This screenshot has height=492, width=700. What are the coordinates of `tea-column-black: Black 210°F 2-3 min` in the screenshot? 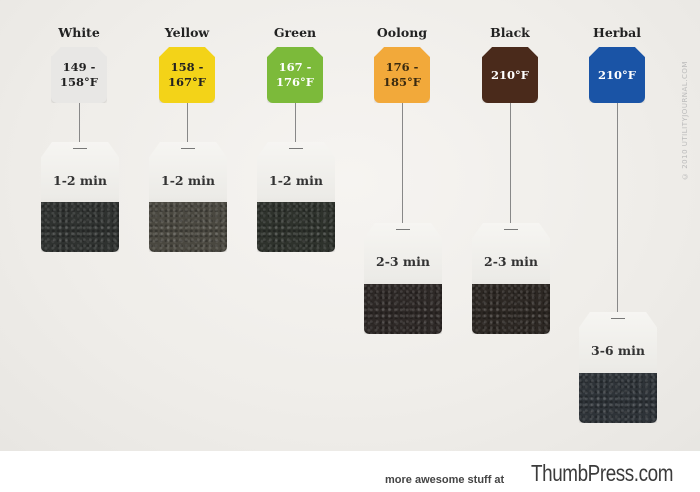 It's located at (510, 225).